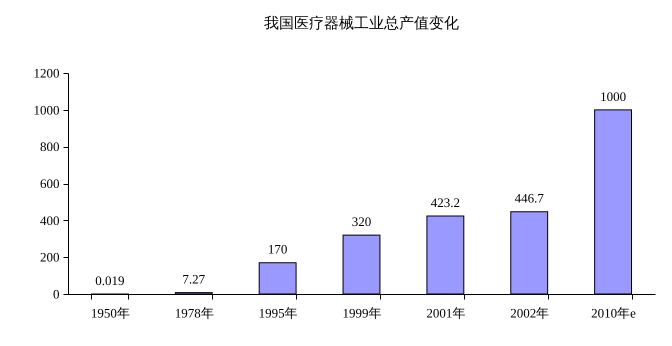 Image resolution: width=672 pixels, height=346 pixels. I want to click on data-label: 1000, so click(613, 96).